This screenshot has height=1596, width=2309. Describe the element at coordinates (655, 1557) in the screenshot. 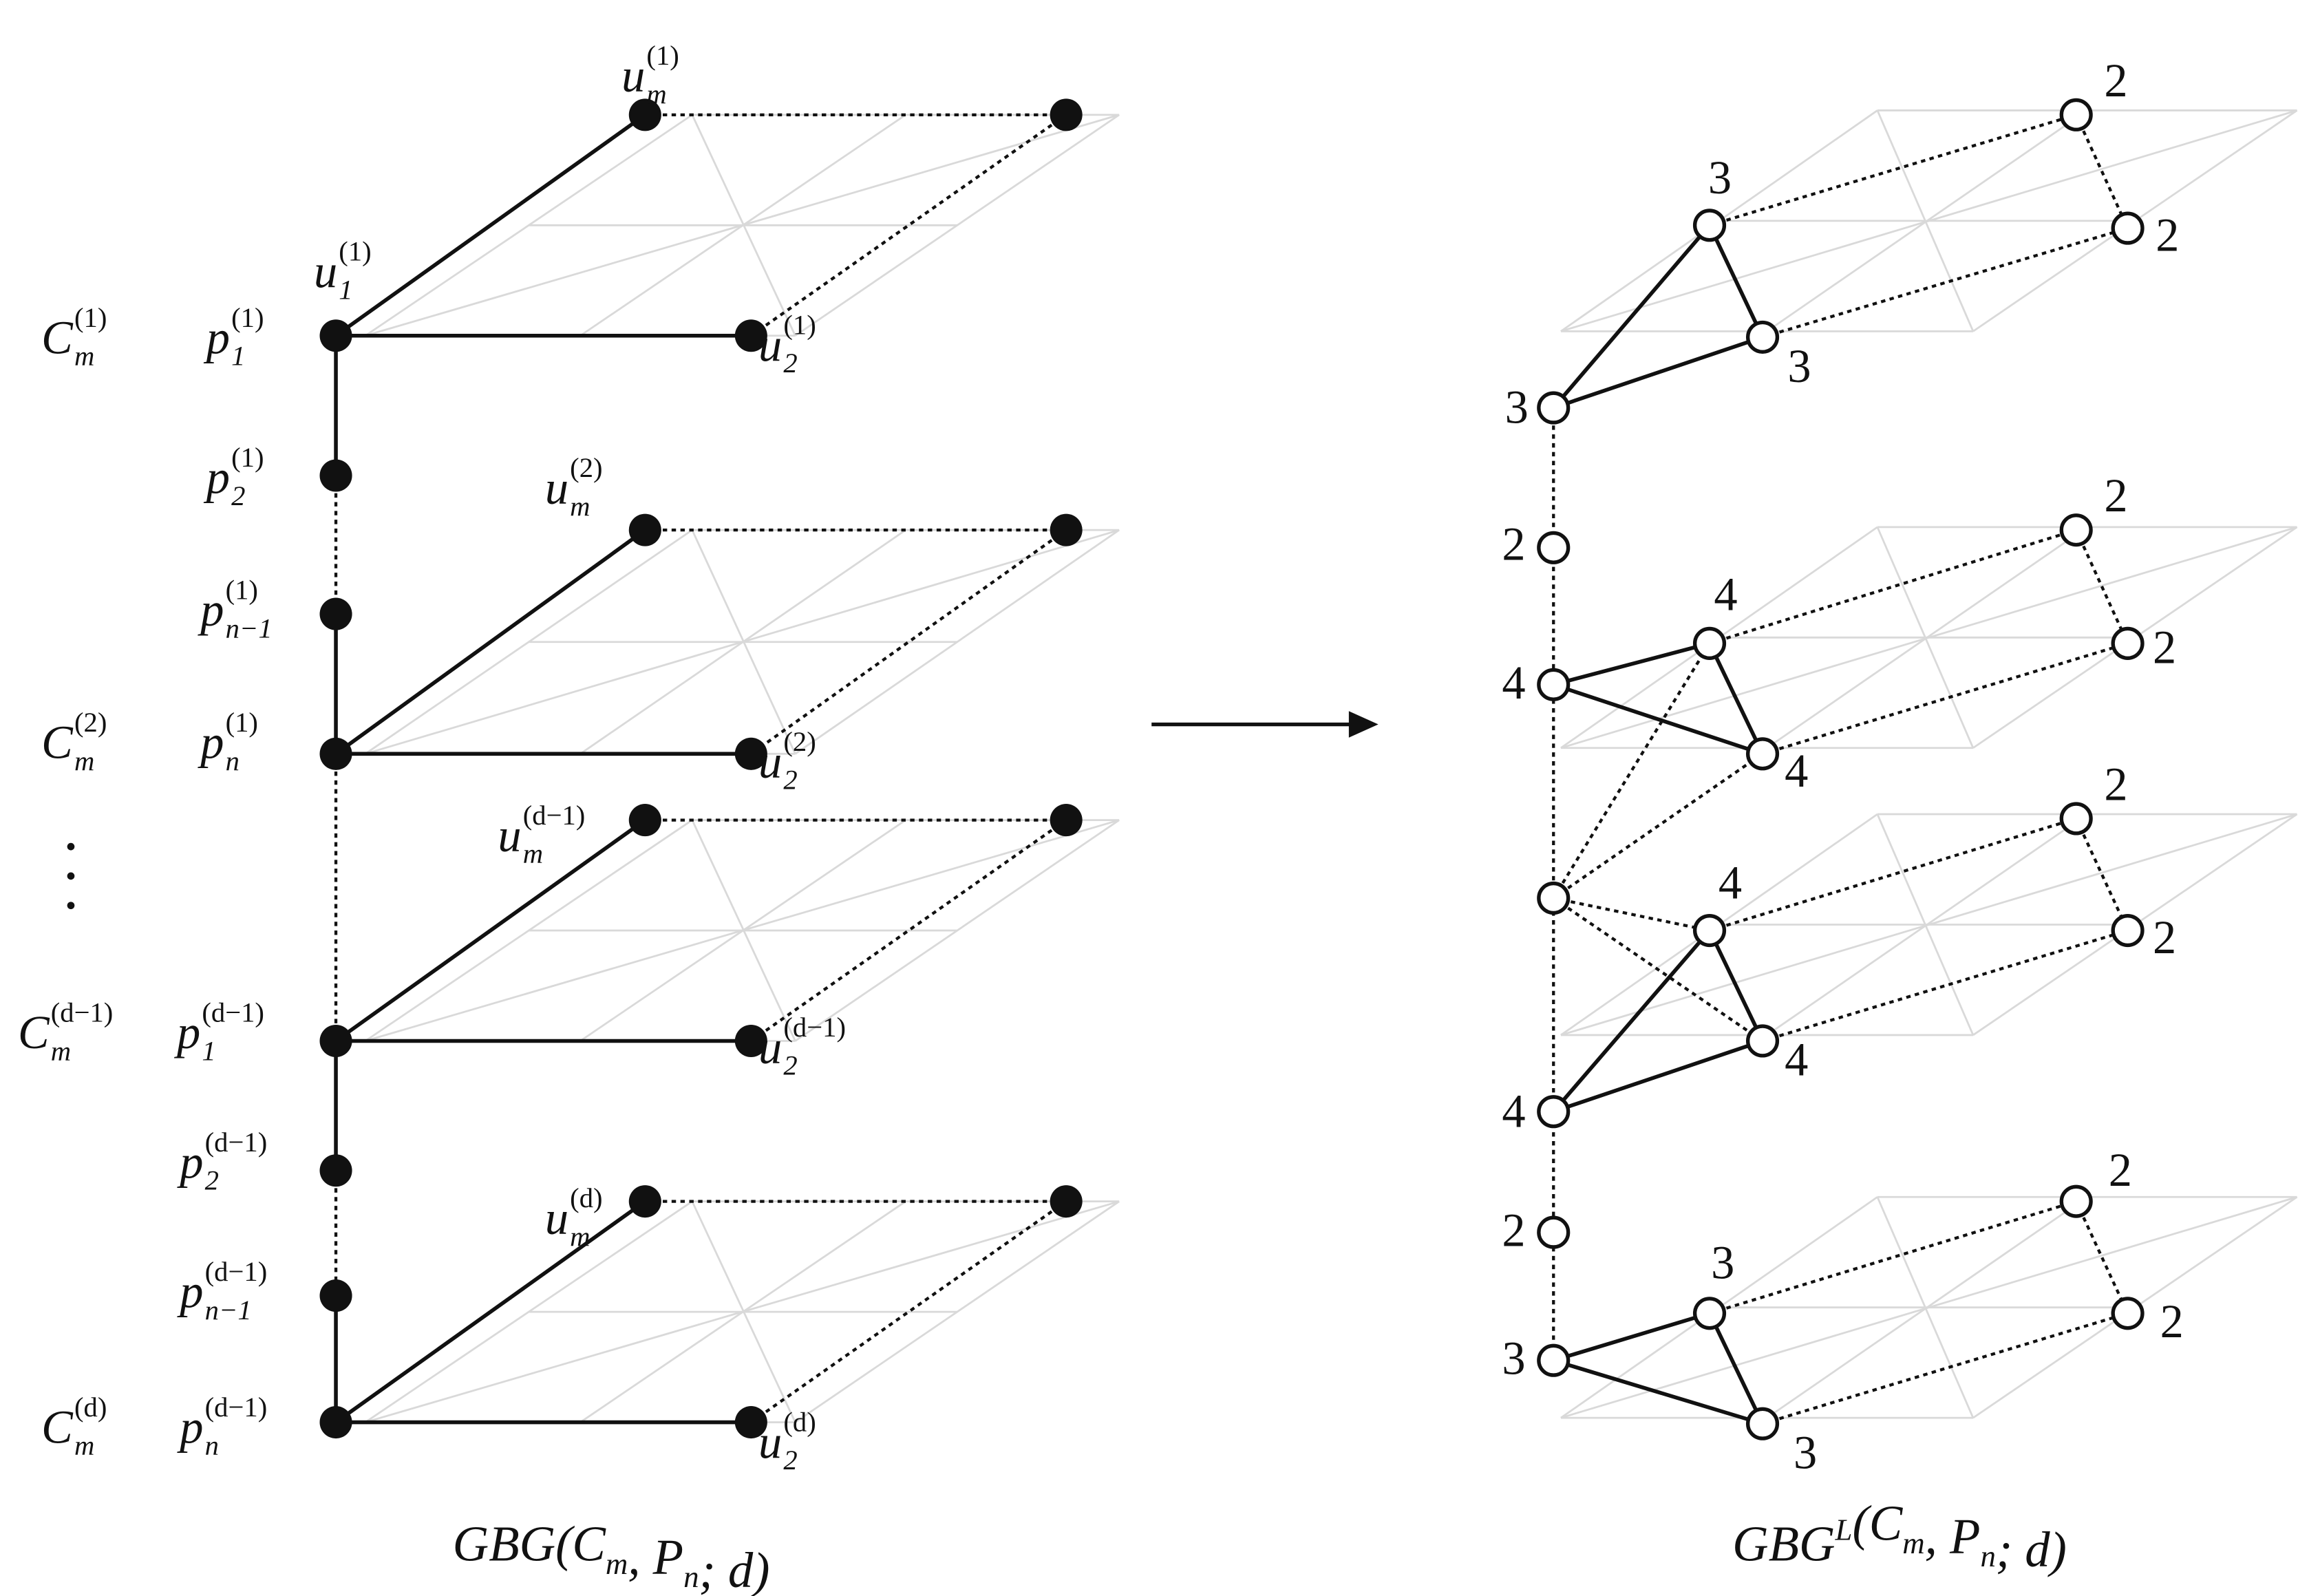

I see `caption-text: , P` at that location.